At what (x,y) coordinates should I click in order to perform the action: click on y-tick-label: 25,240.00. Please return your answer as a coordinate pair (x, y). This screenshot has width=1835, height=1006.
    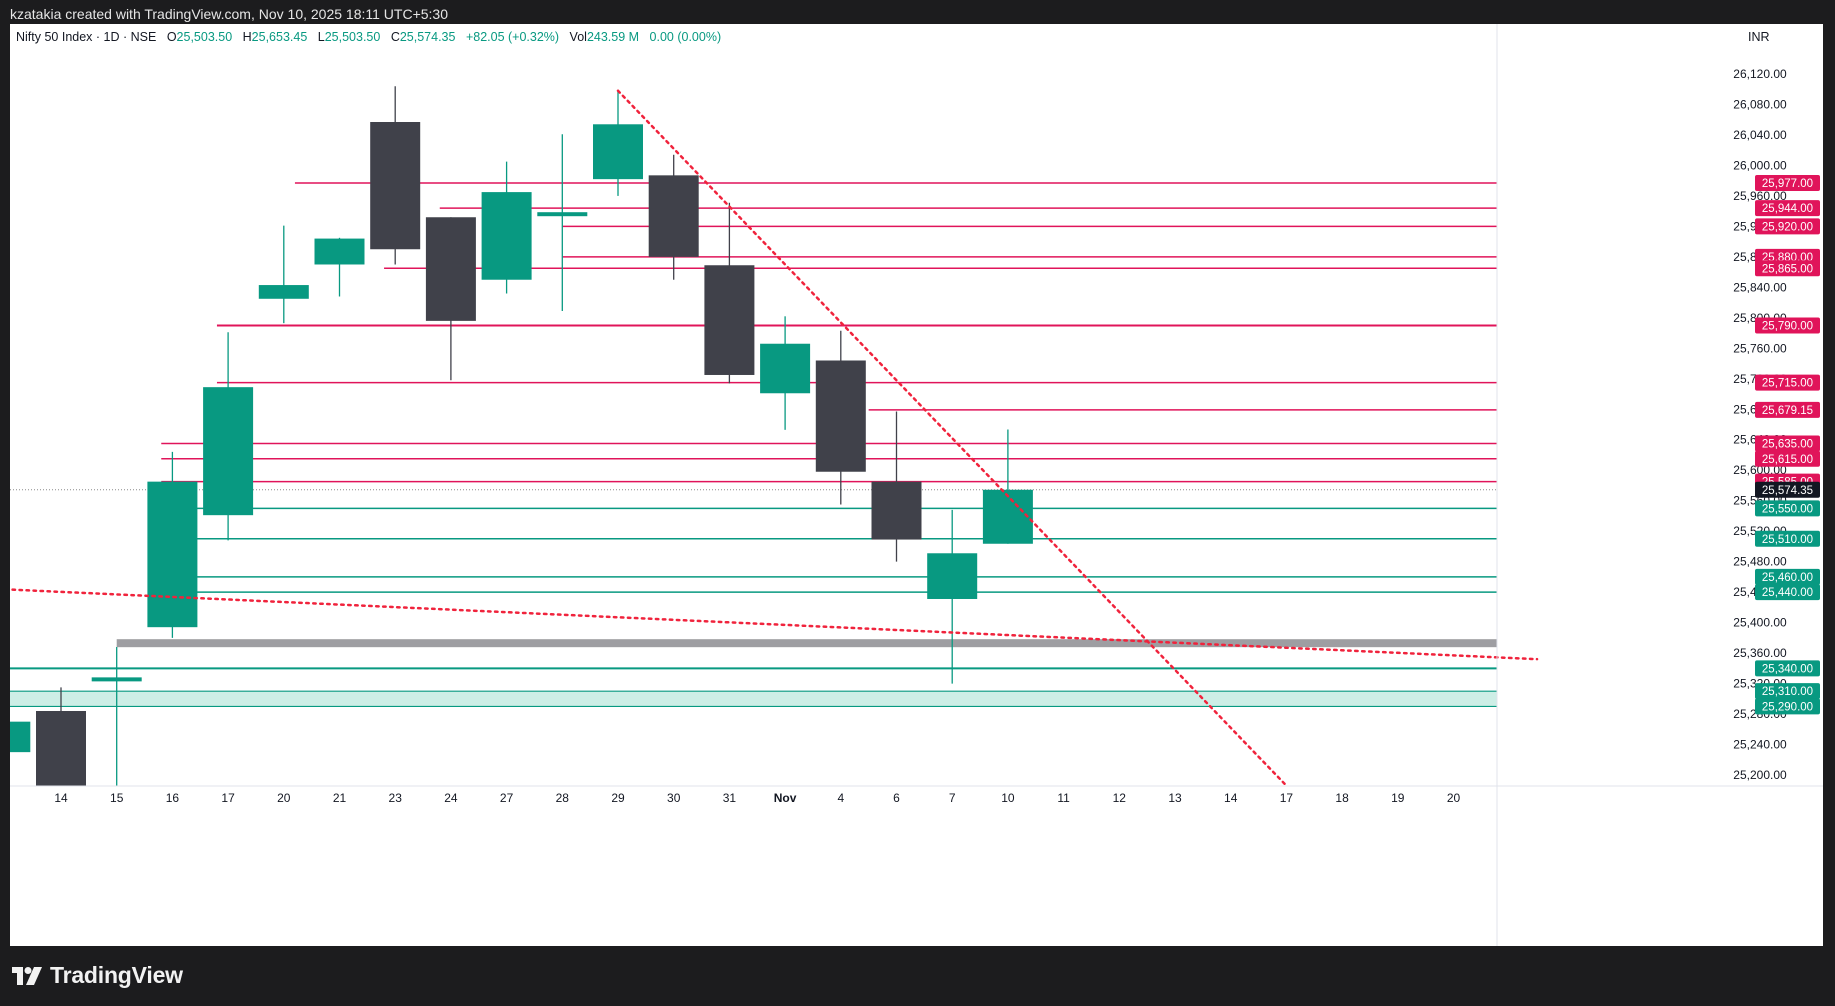
    Looking at the image, I should click on (1760, 745).